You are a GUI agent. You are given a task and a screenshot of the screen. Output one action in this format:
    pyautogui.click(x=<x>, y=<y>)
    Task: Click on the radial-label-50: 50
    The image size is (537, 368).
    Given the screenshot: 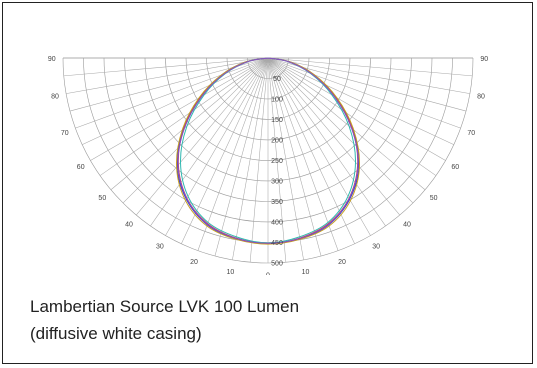 What is the action you would take?
    pyautogui.click(x=277, y=79)
    